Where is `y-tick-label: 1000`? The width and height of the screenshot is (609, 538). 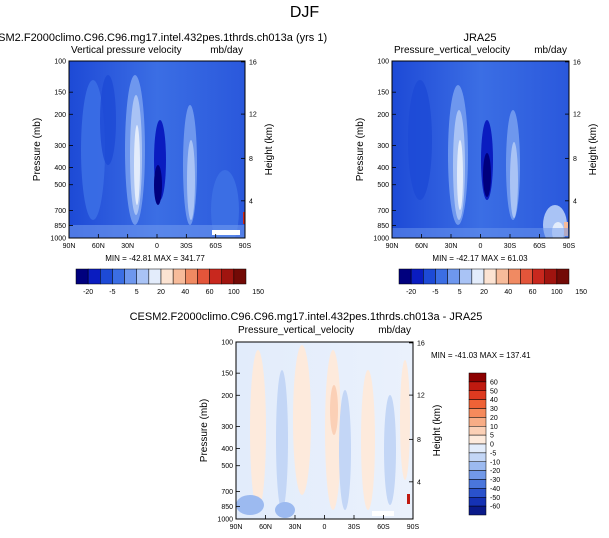
y-tick-label: 1000 is located at coordinates (58, 239).